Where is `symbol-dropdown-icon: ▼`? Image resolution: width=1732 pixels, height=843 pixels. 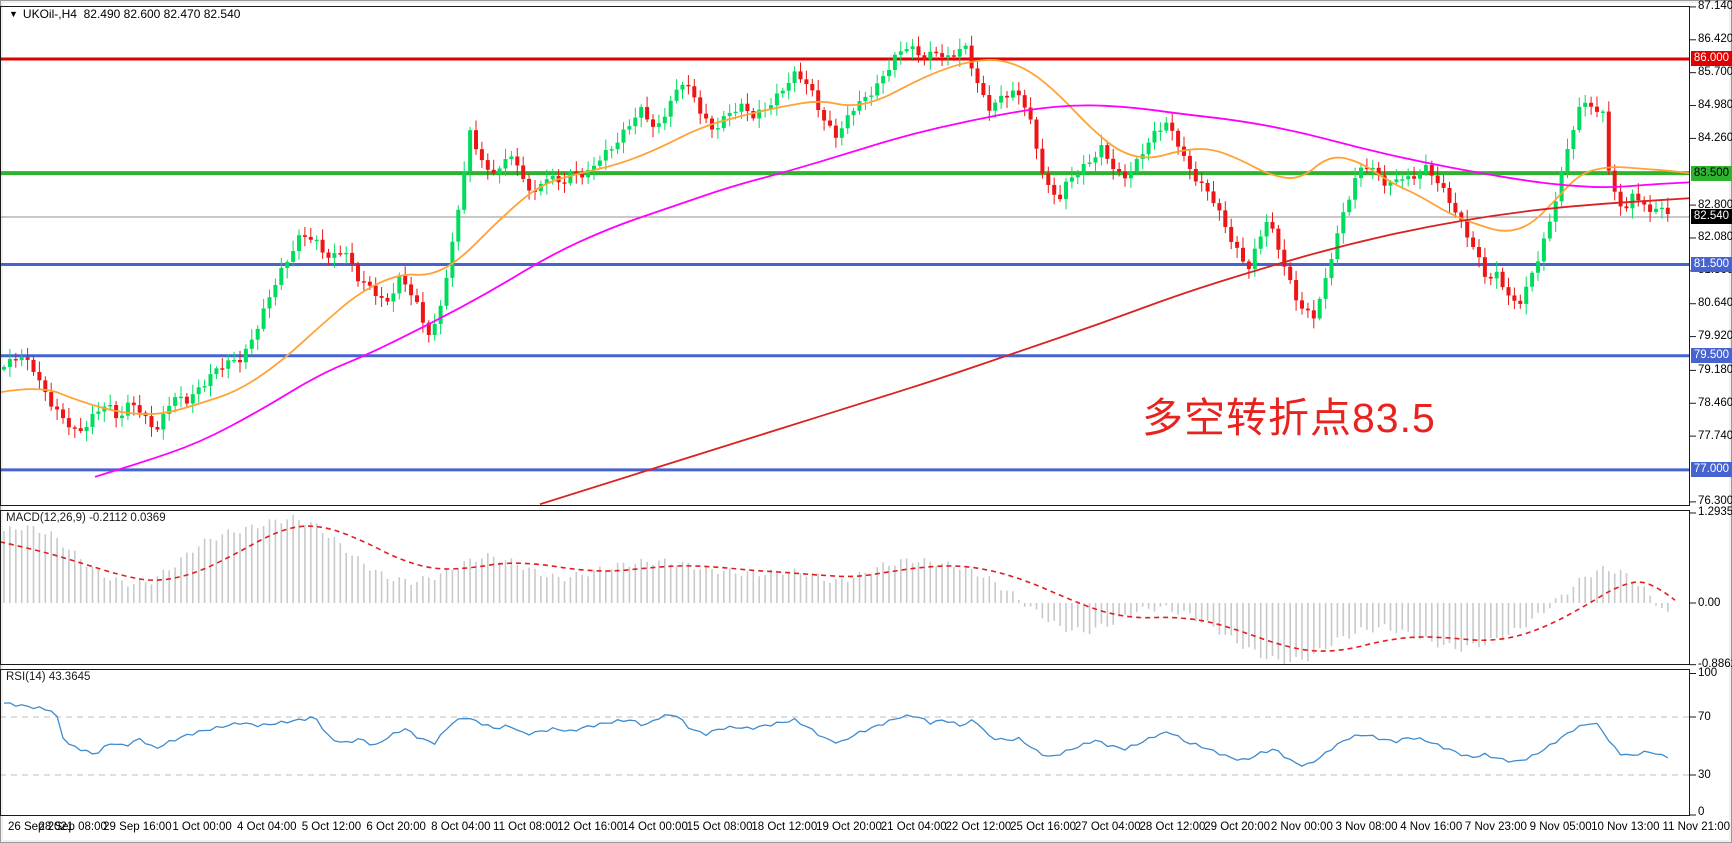 symbol-dropdown-icon: ▼ is located at coordinates (13, 14).